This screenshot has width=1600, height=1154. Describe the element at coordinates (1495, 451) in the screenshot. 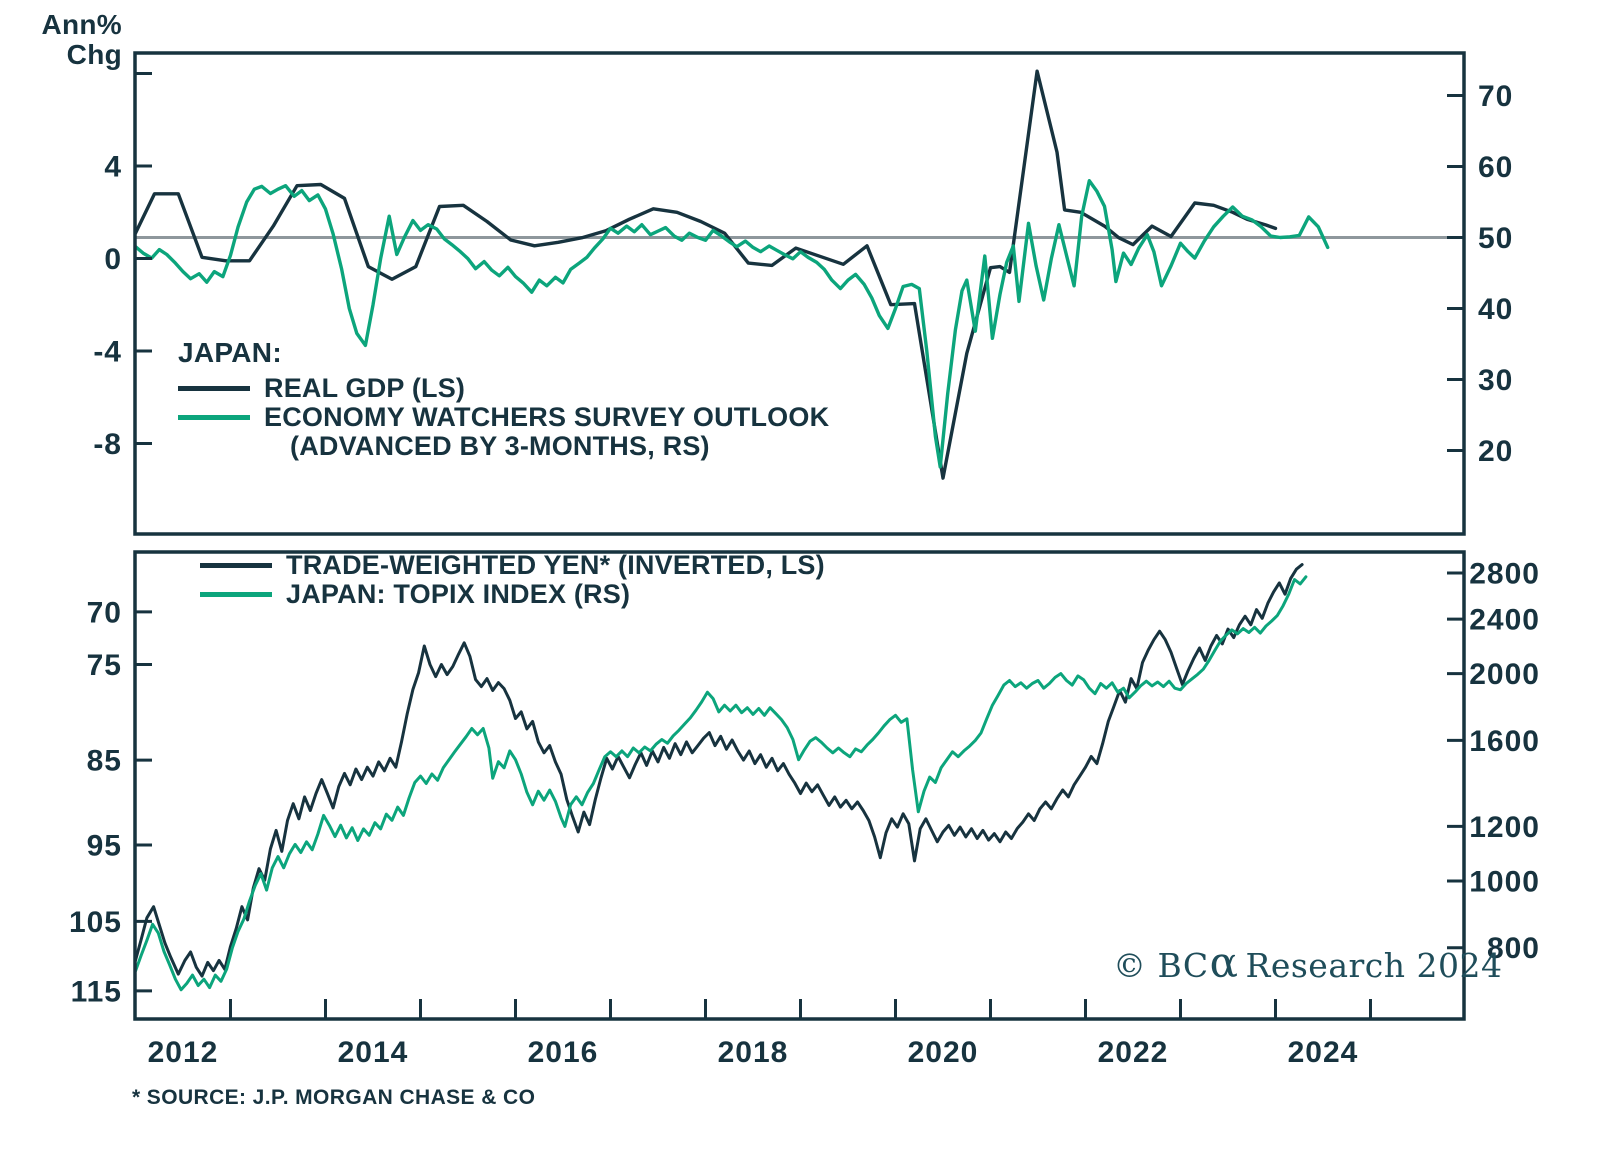

I see `y-right-tick-label: 20` at that location.